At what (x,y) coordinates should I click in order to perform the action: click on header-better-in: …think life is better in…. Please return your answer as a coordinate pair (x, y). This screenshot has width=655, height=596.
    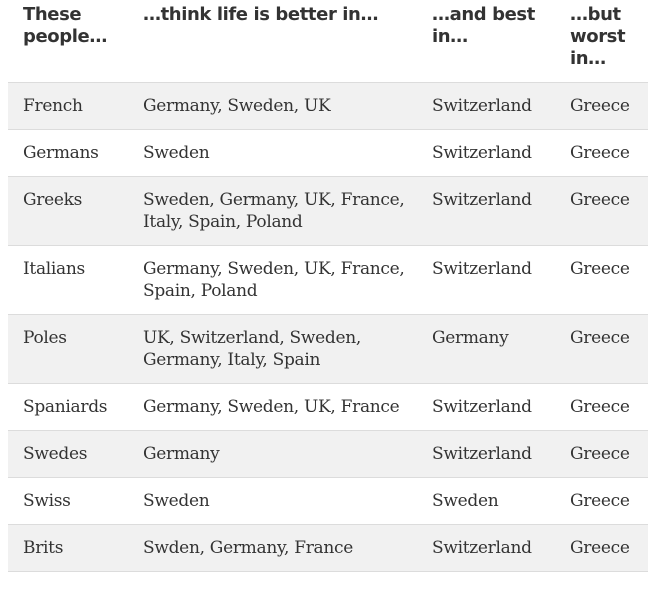
    Looking at the image, I should click on (261, 14).